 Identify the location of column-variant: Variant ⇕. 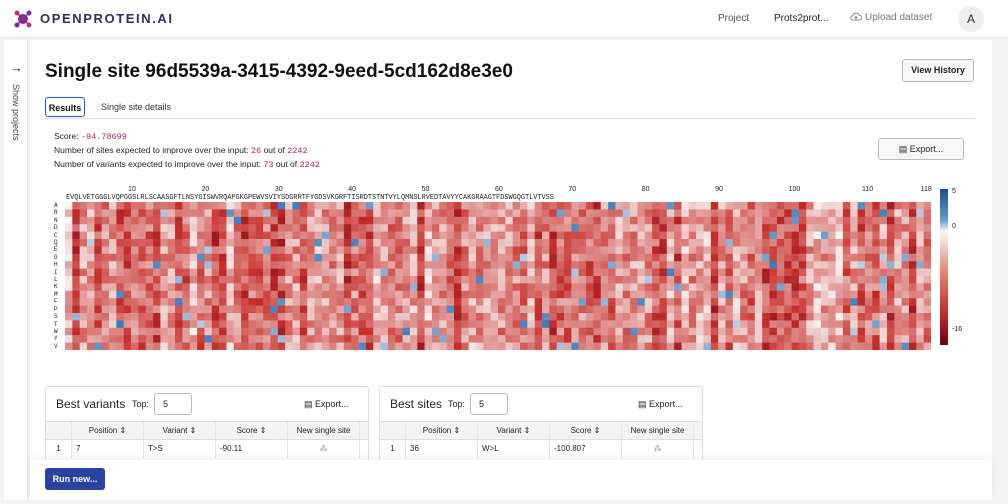
(514, 431).